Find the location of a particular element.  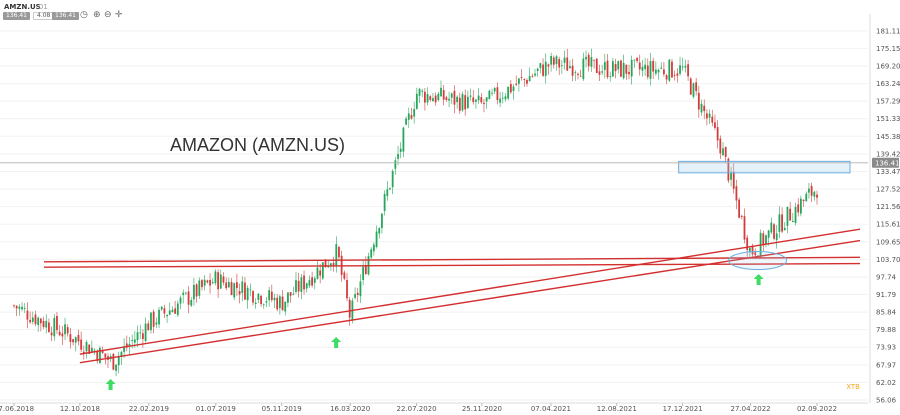

bid-price-box: 136.41 is located at coordinates (16, 16).